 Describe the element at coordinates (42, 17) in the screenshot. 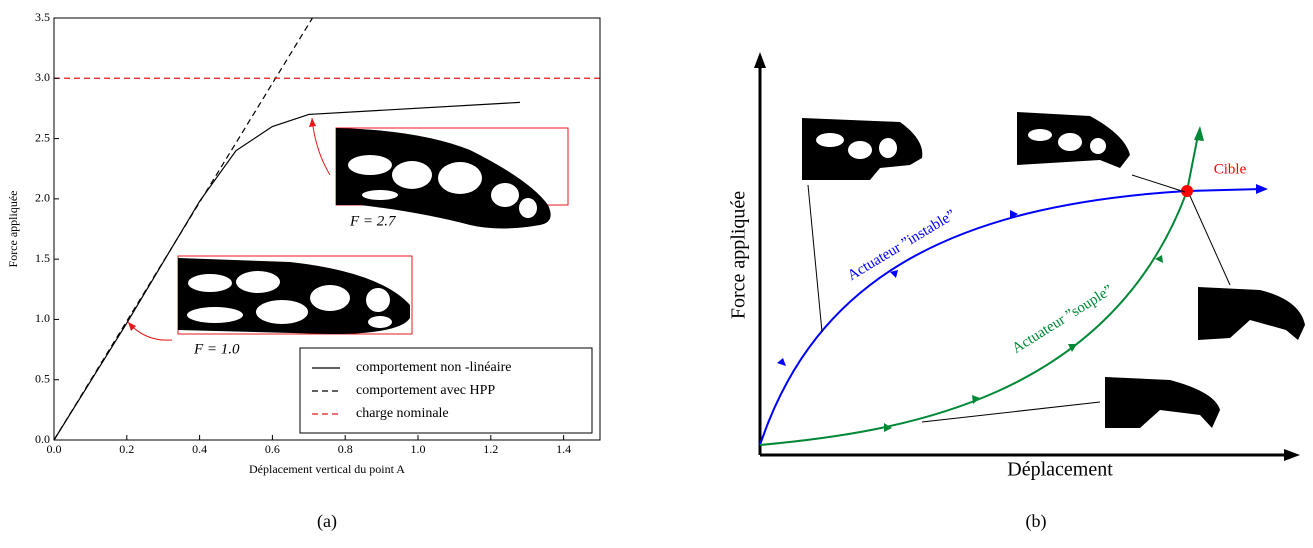

I see `y-tick-label: 3.5` at that location.